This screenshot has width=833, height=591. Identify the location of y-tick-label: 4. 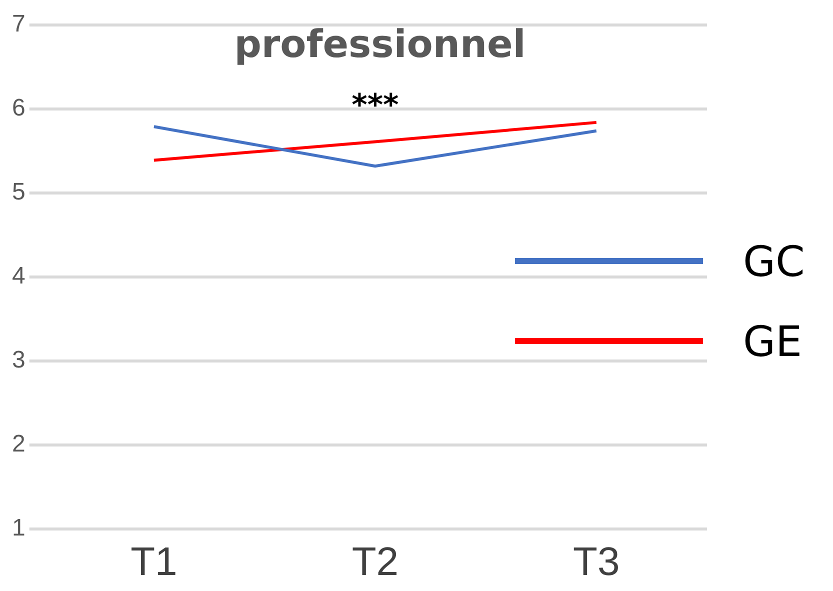
(19, 276).